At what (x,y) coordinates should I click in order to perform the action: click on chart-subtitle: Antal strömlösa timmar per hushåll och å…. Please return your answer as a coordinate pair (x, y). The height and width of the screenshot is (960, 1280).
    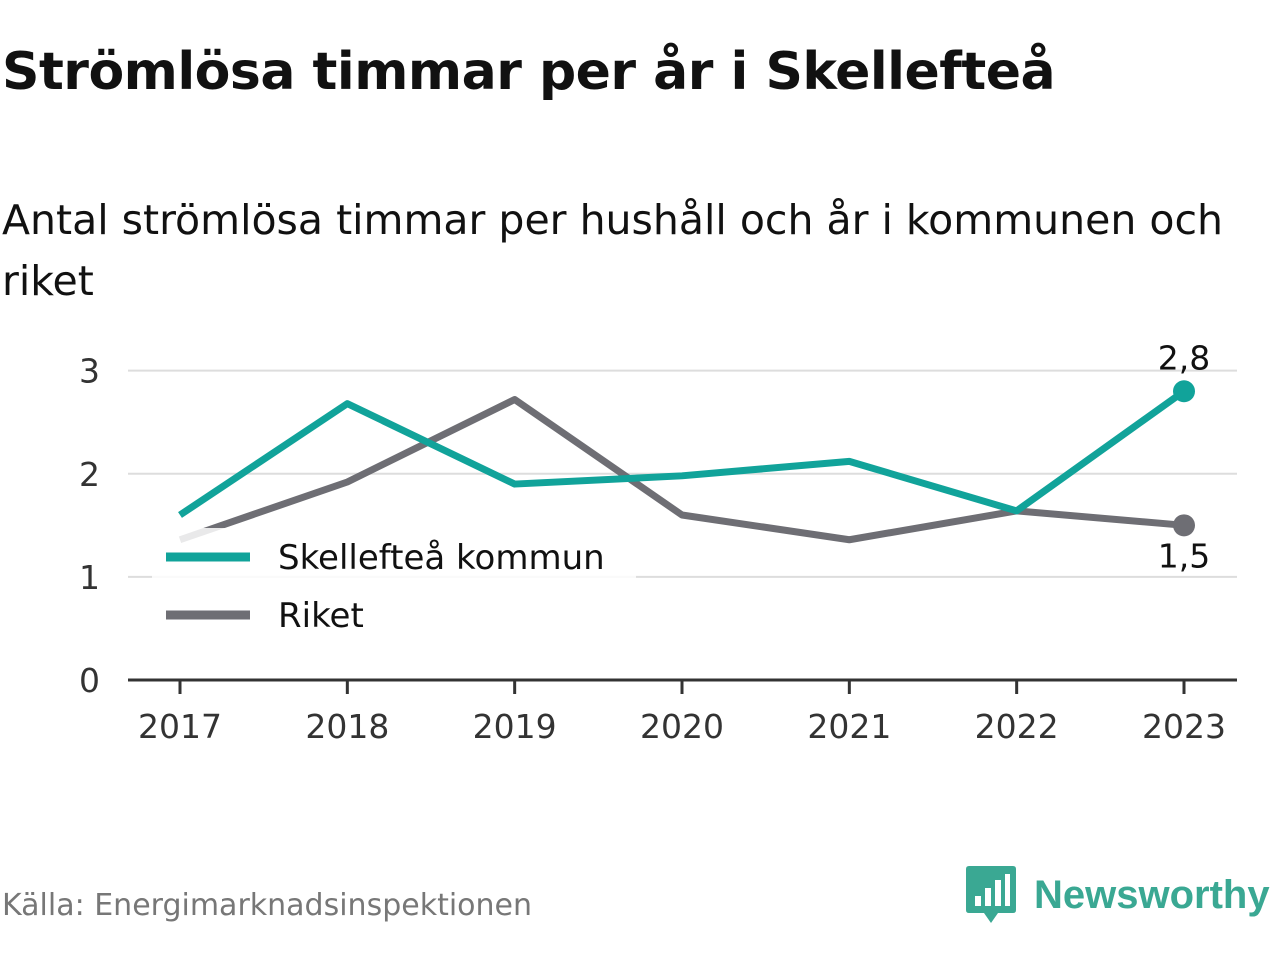
    Looking at the image, I should click on (612, 250).